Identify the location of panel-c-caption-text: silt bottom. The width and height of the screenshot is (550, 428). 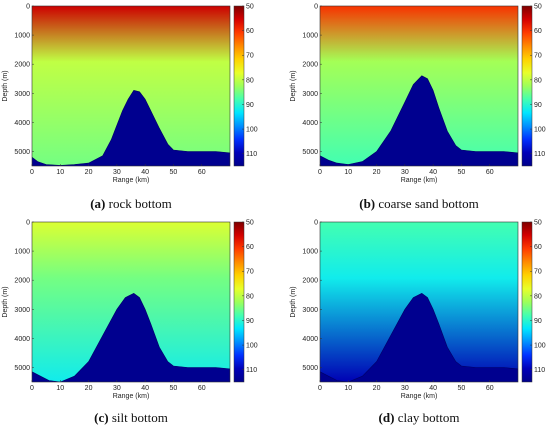
(139, 417).